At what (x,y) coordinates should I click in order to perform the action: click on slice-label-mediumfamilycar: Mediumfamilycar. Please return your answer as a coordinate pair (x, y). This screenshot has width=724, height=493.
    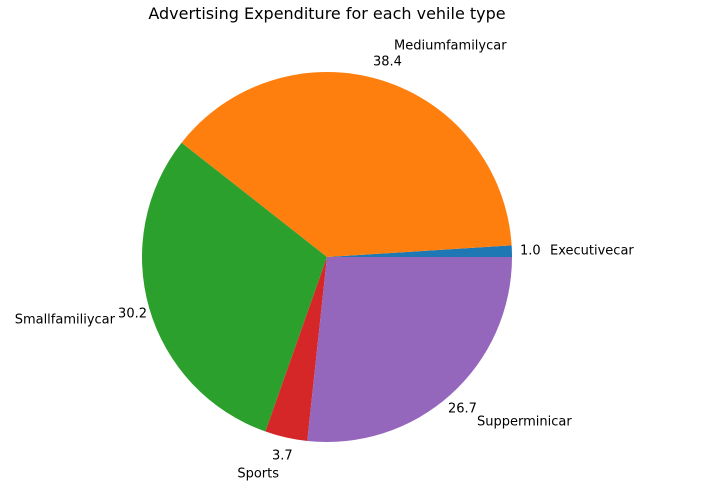
    Looking at the image, I should click on (450, 46).